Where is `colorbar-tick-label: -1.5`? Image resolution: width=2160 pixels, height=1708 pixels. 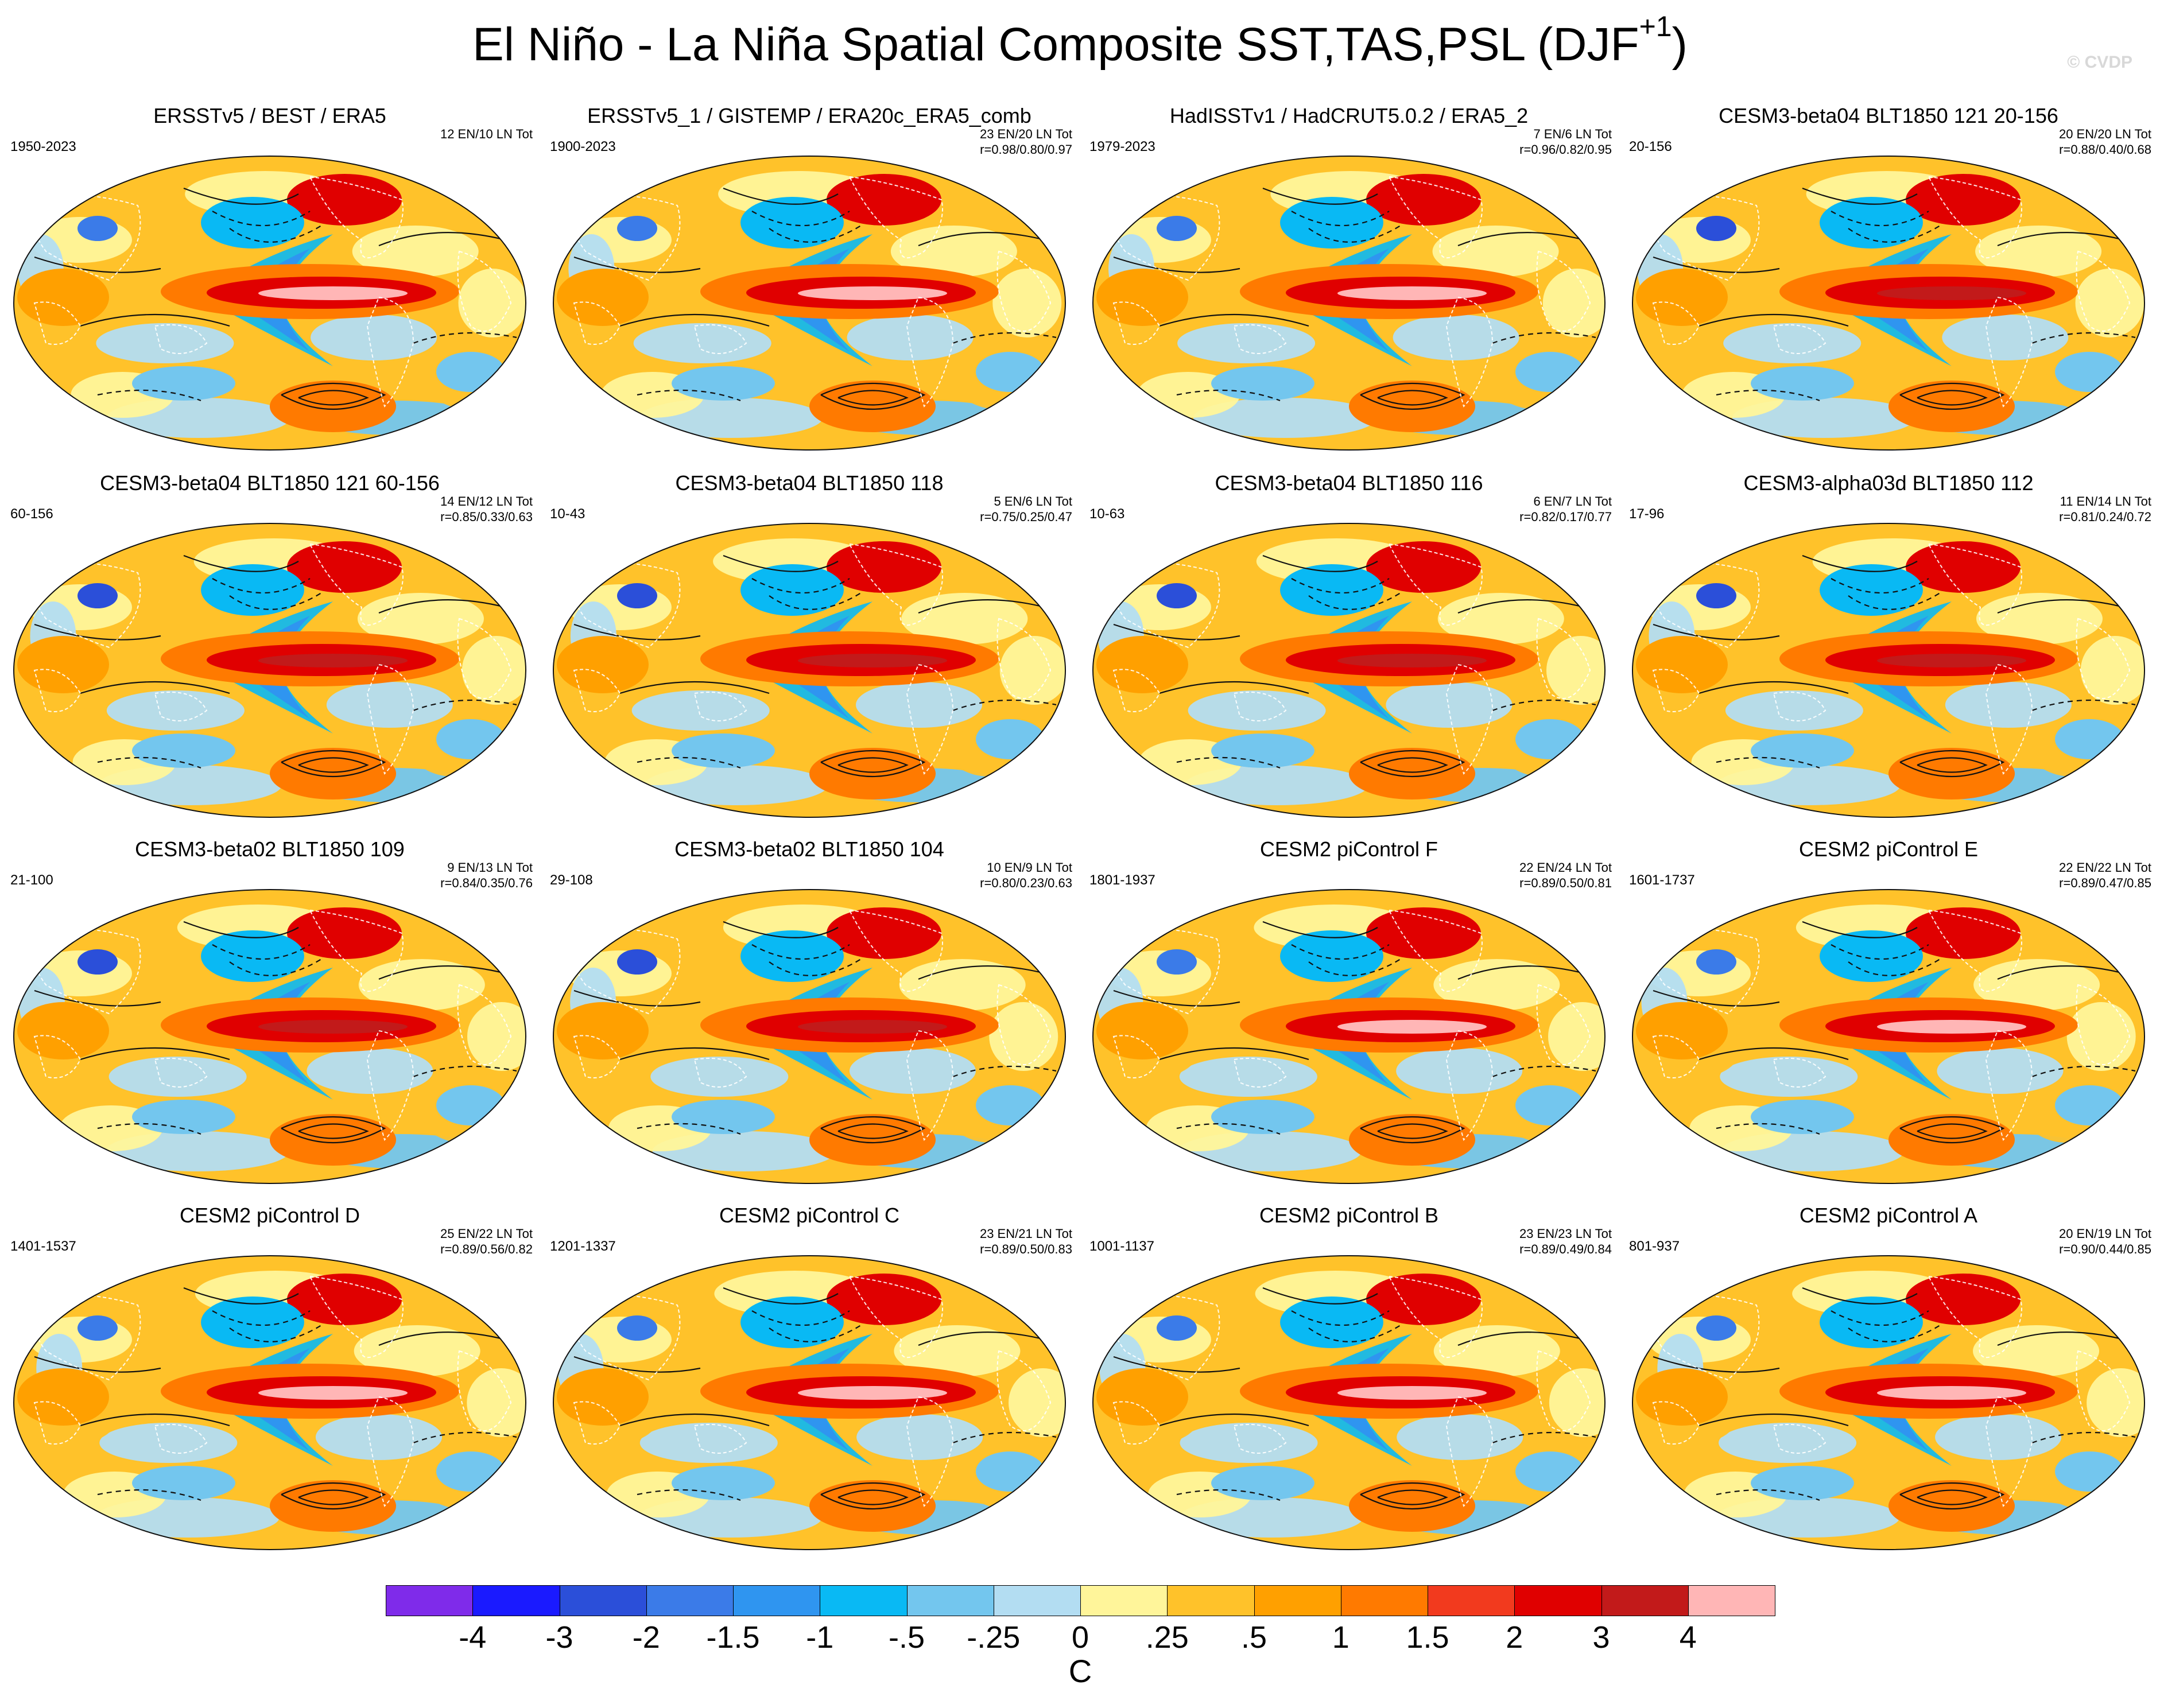
colorbar-tick-label: -1.5 is located at coordinates (733, 1637).